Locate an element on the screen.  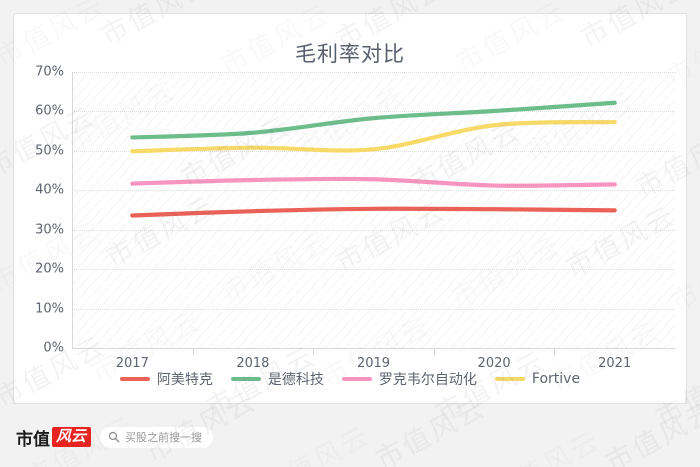
y-axis-tick-label: 20% is located at coordinates (49, 269).